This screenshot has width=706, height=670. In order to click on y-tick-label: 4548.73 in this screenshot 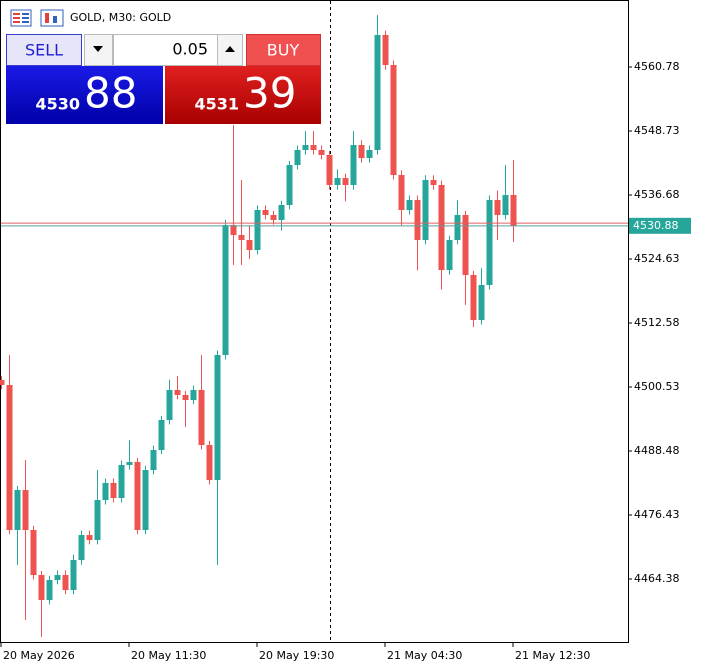, I will do `click(657, 130)`.